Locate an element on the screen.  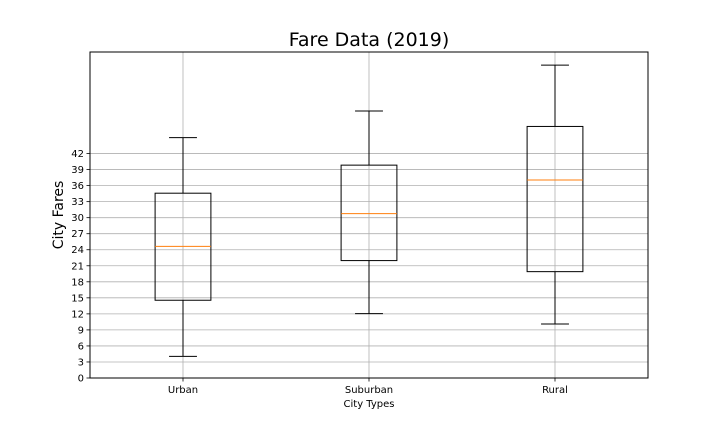
y-tick-label: 24 is located at coordinates (77, 250).